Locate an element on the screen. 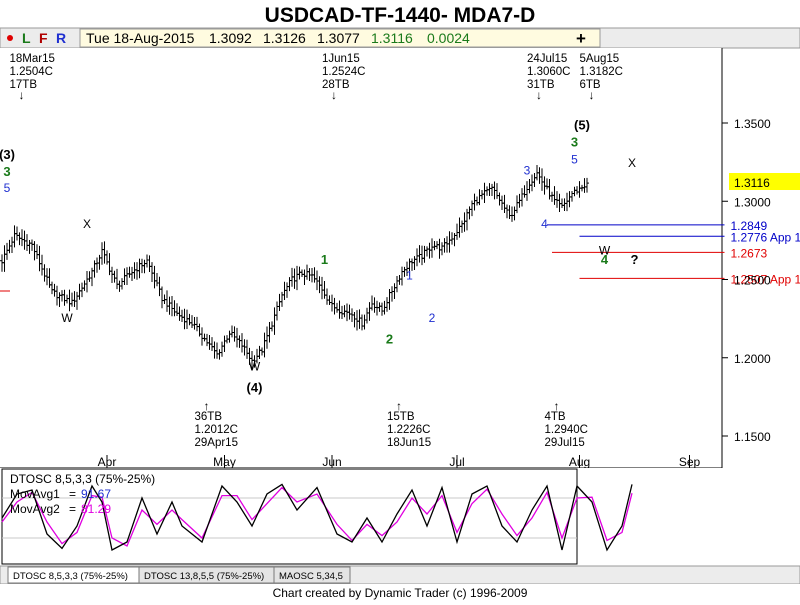 This screenshot has height=605, width=800. ma2-label: MovAvg2 is located at coordinates (35, 509).